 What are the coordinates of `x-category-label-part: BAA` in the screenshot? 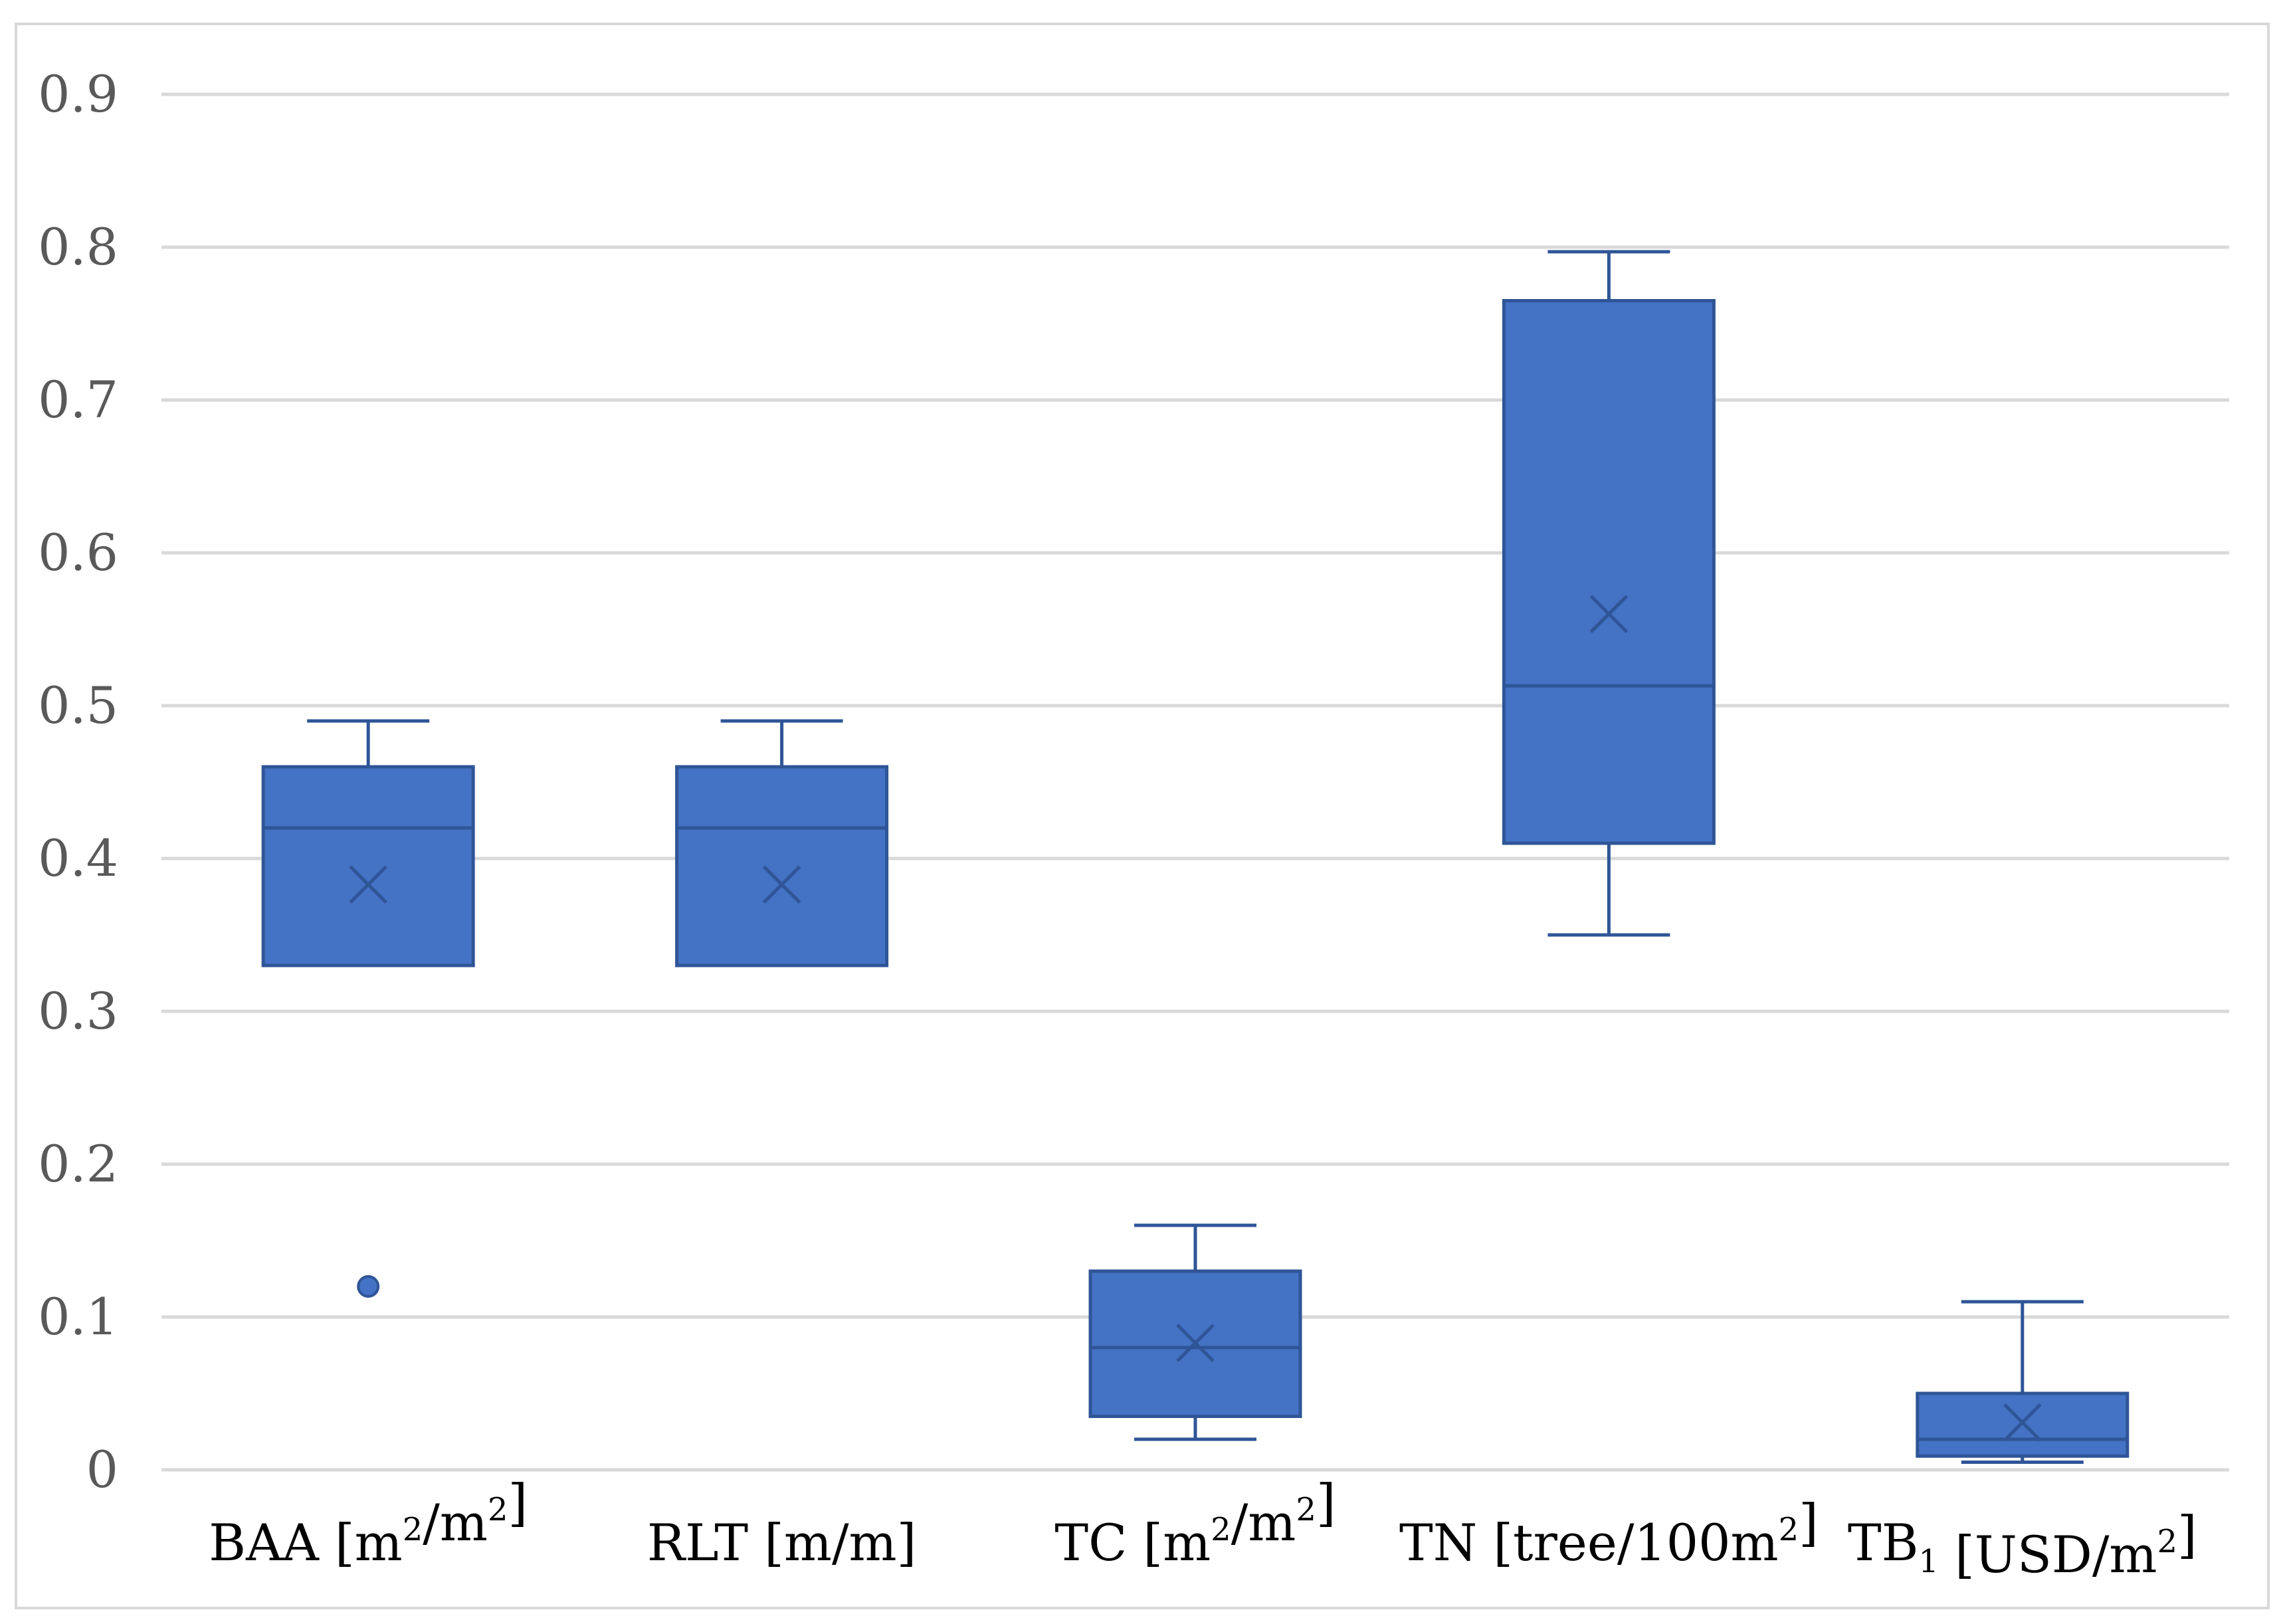 It's located at (264, 1542).